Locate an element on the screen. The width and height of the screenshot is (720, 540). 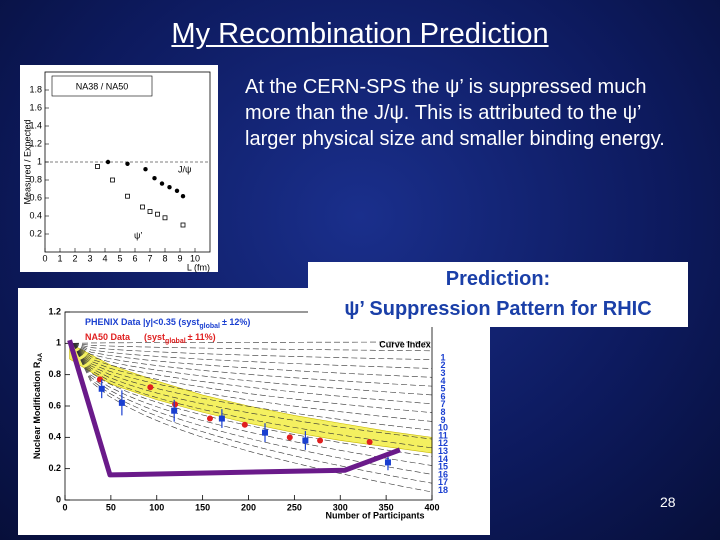
x-tick-label: 150 is located at coordinates (202, 507).